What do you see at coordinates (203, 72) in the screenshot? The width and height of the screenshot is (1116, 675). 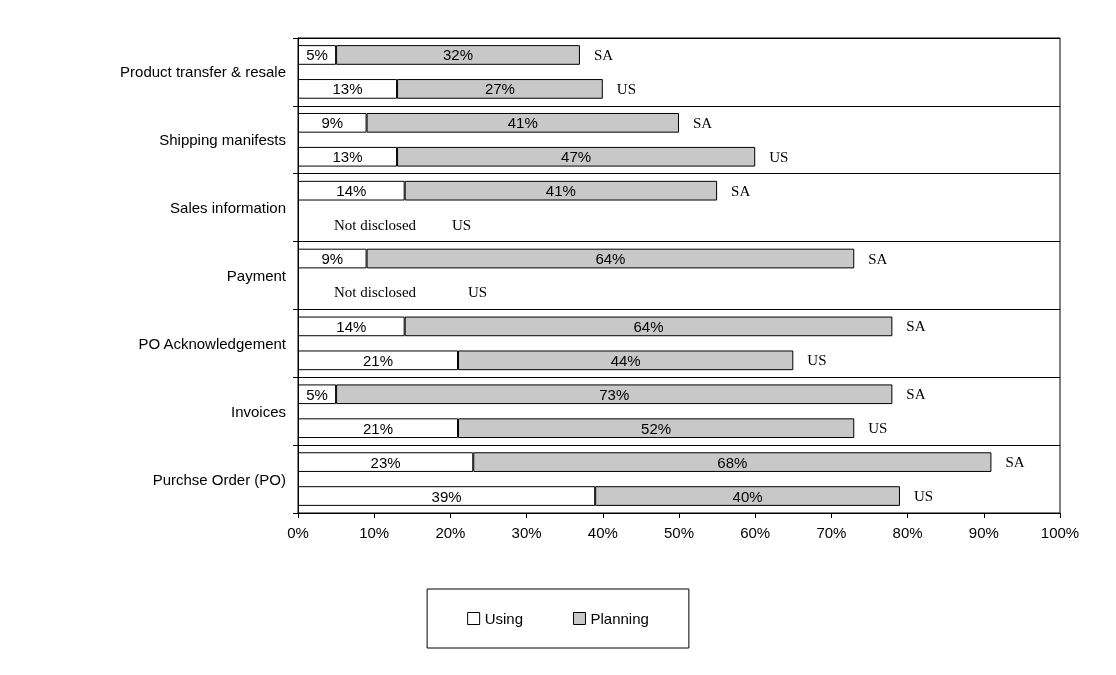 I see `y-tick-label: Product transfer & resale` at bounding box center [203, 72].